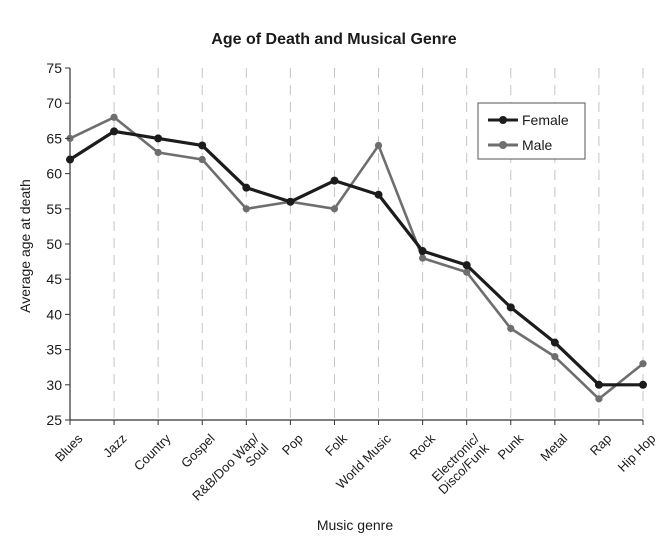 The image size is (669, 556). I want to click on y-tick-labels: 25 30 35 40 45 50 55 60 65 70 75, so click(58, 244).